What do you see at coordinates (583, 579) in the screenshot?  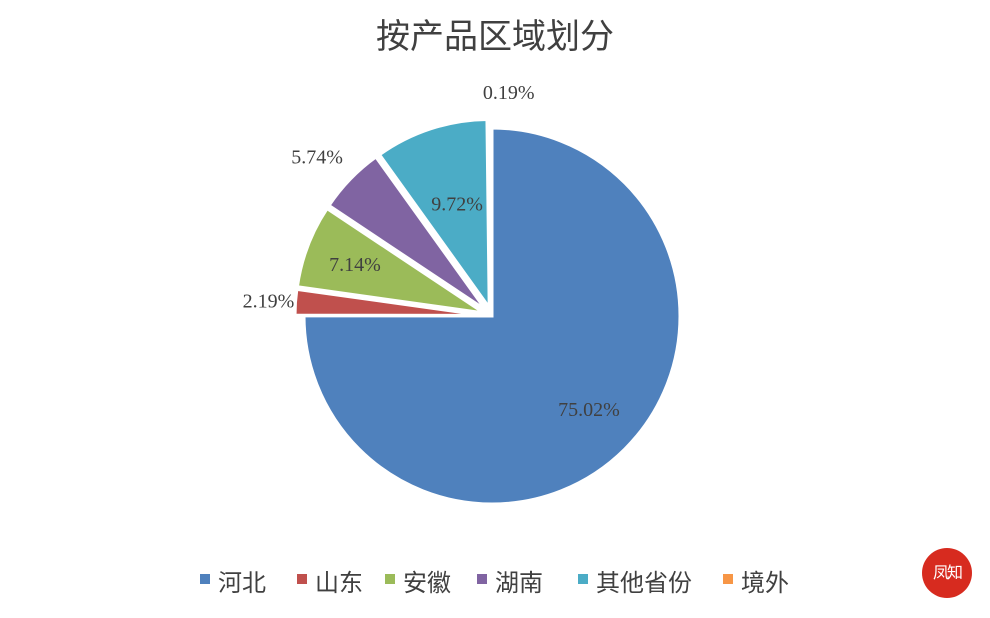 I see `legend-swatch-其他省份` at bounding box center [583, 579].